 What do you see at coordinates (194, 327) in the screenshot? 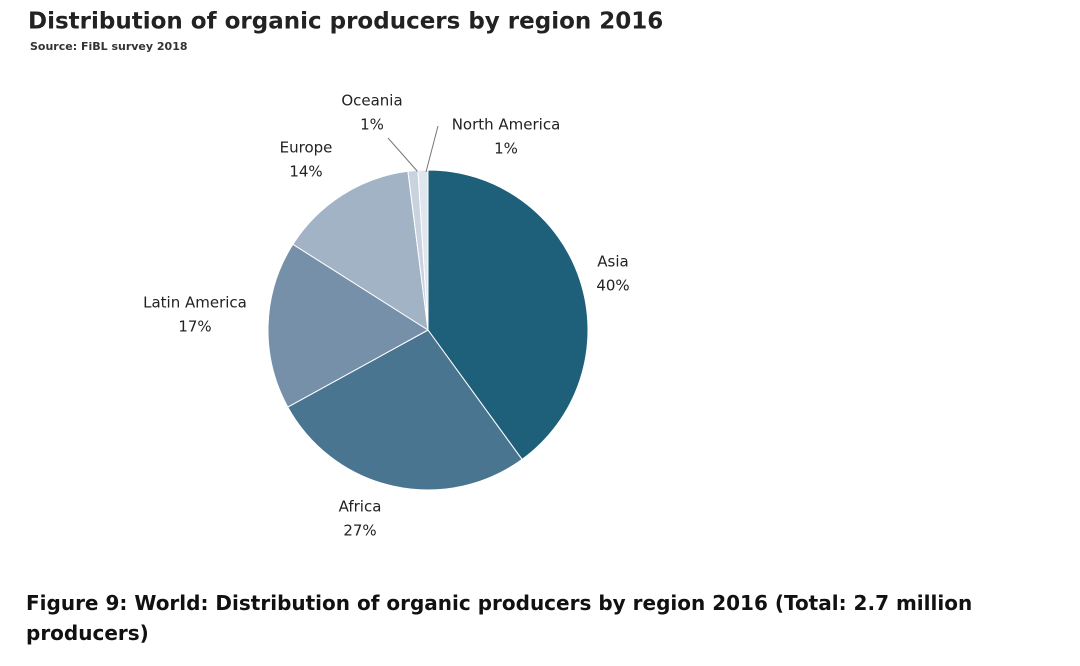
I see `slice-value-label: 17%` at bounding box center [194, 327].